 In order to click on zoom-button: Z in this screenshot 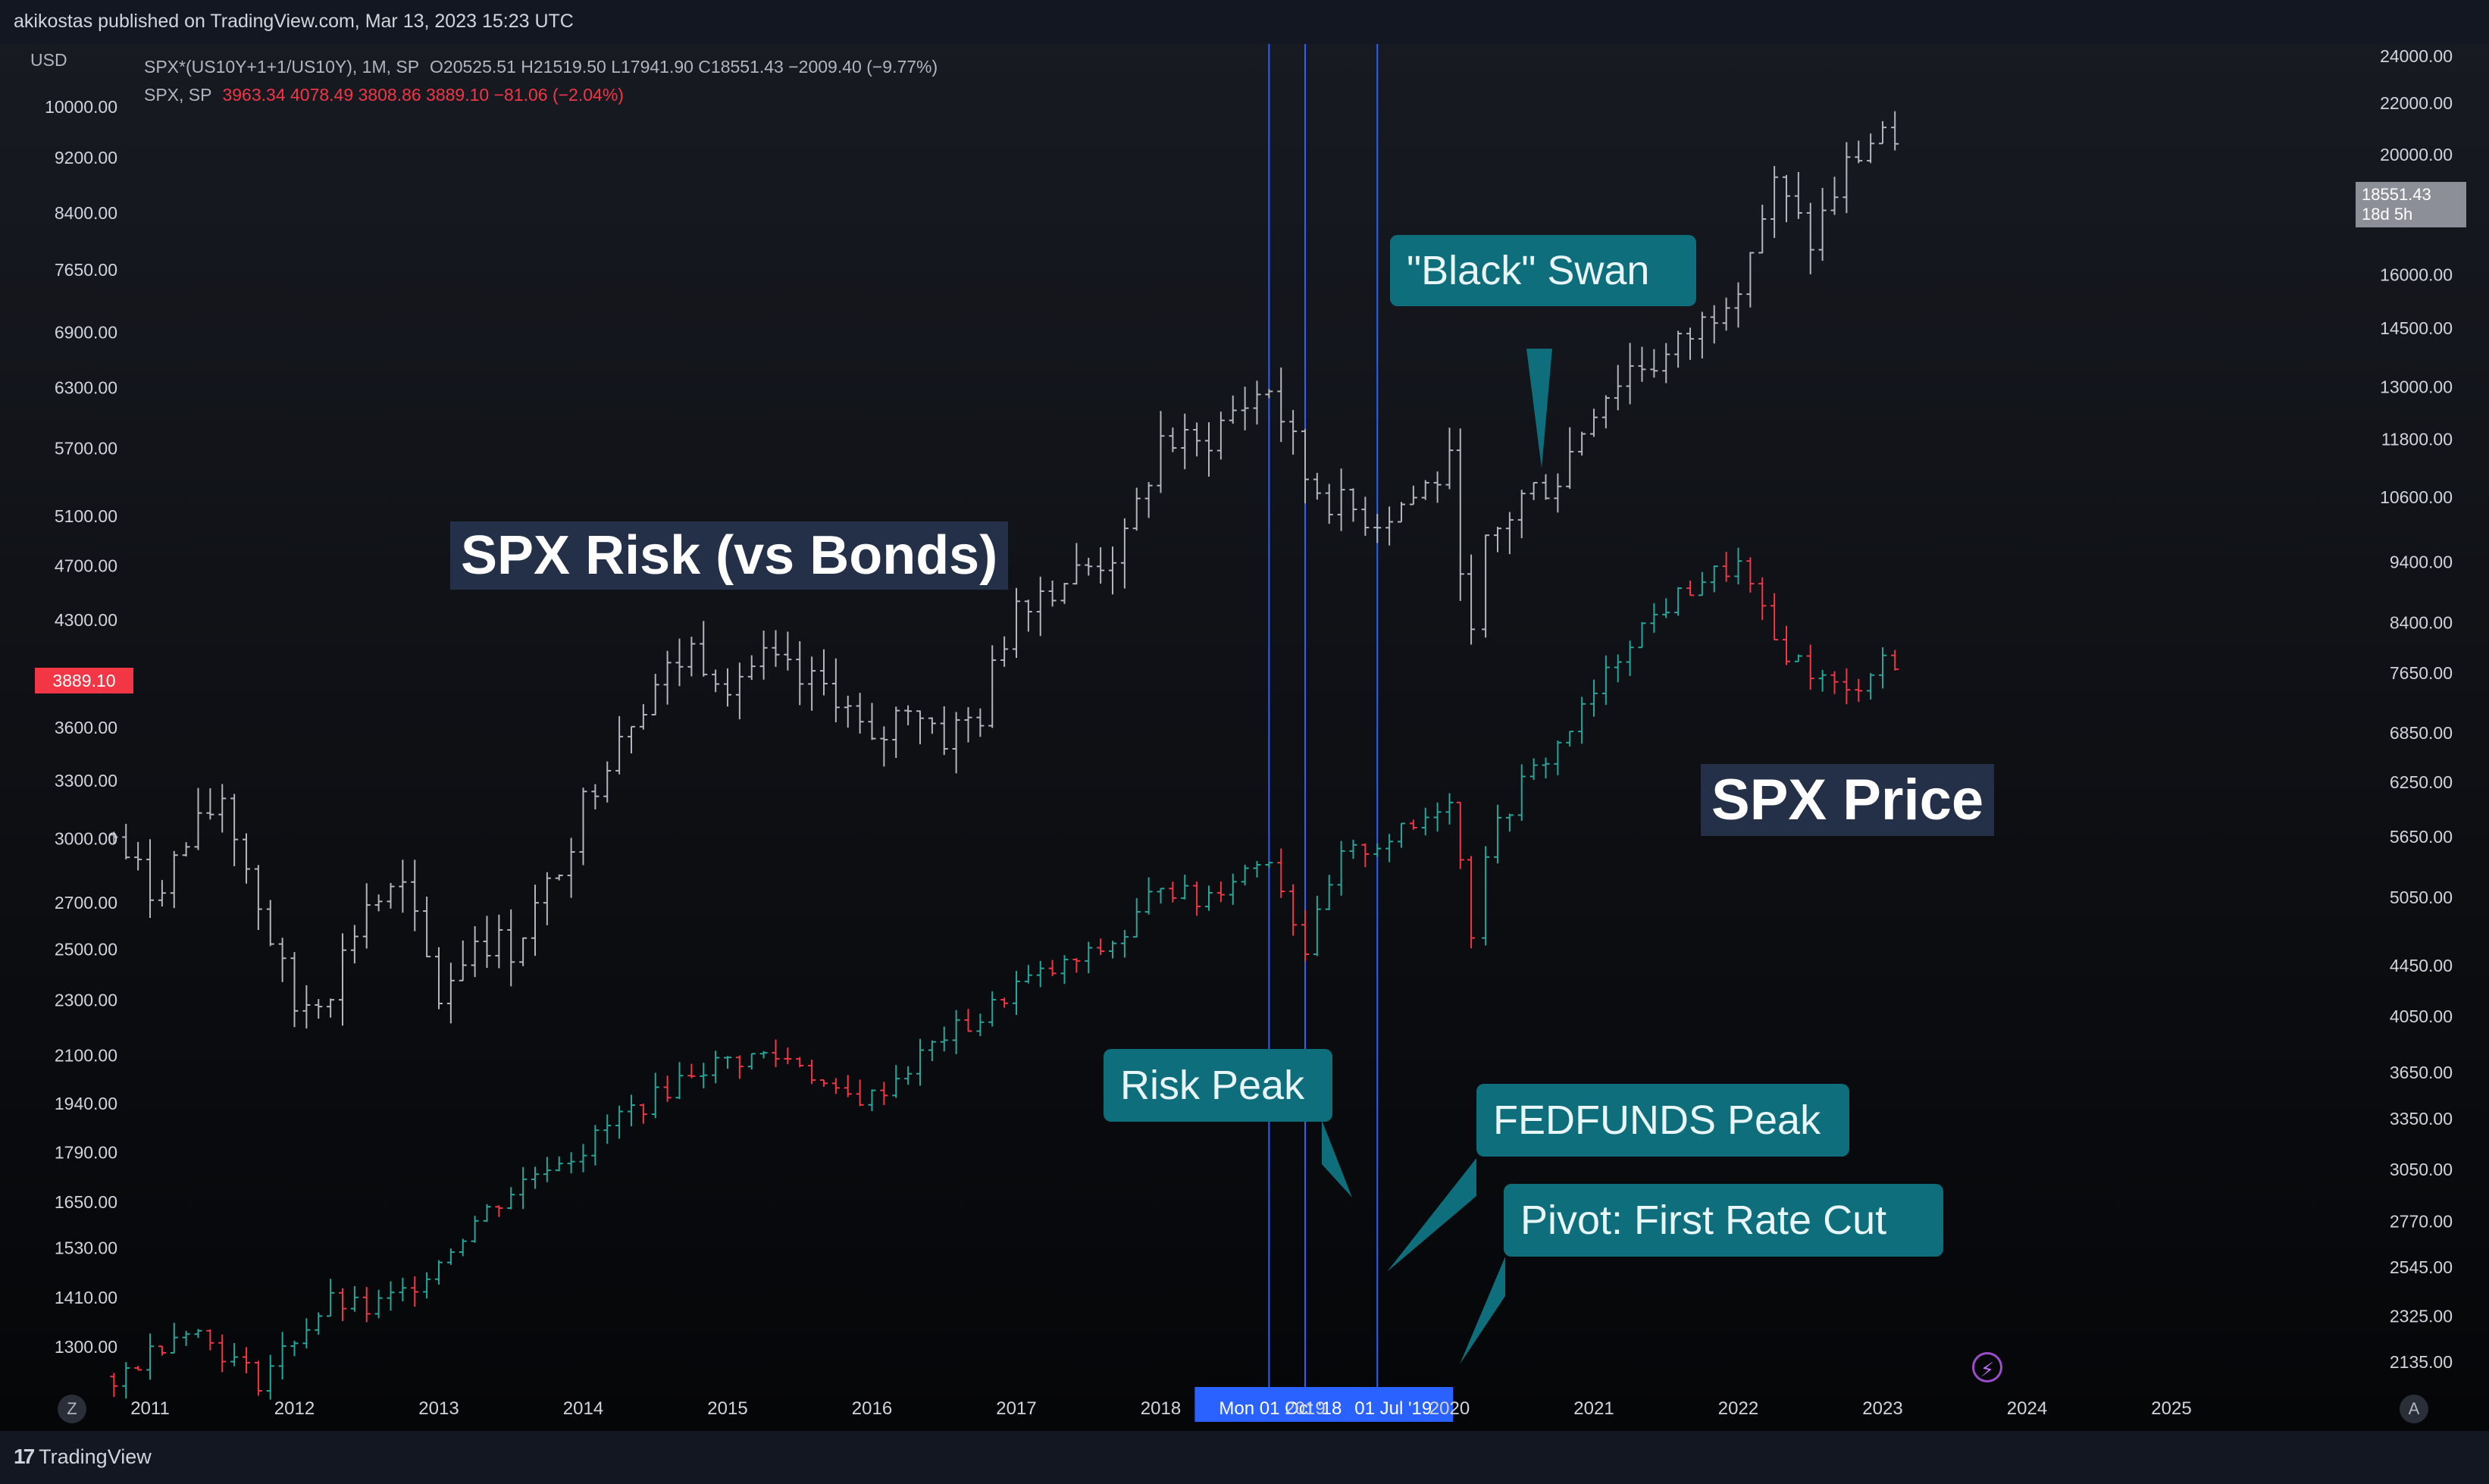, I will do `click(72, 1409)`.